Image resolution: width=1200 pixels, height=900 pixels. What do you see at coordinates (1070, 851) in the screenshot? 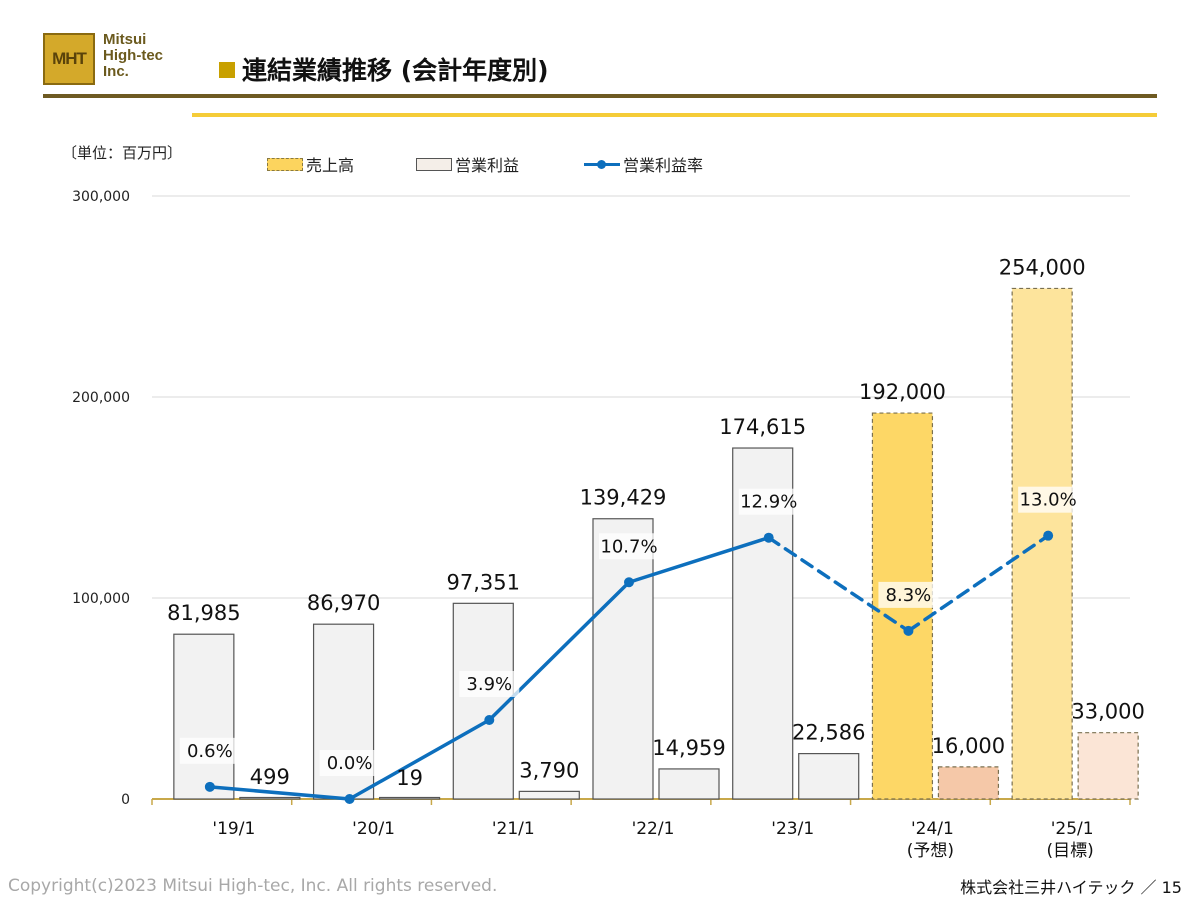
I see `x-tick-note: (目標)` at bounding box center [1070, 851].